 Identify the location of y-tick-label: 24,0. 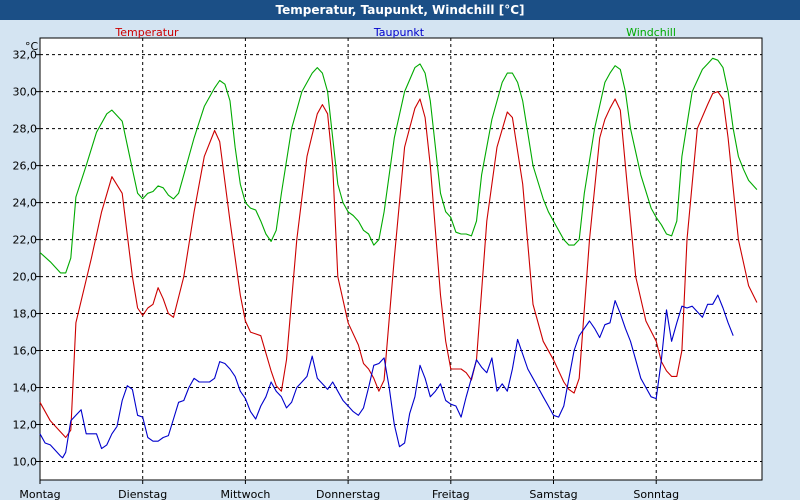
(25, 203).